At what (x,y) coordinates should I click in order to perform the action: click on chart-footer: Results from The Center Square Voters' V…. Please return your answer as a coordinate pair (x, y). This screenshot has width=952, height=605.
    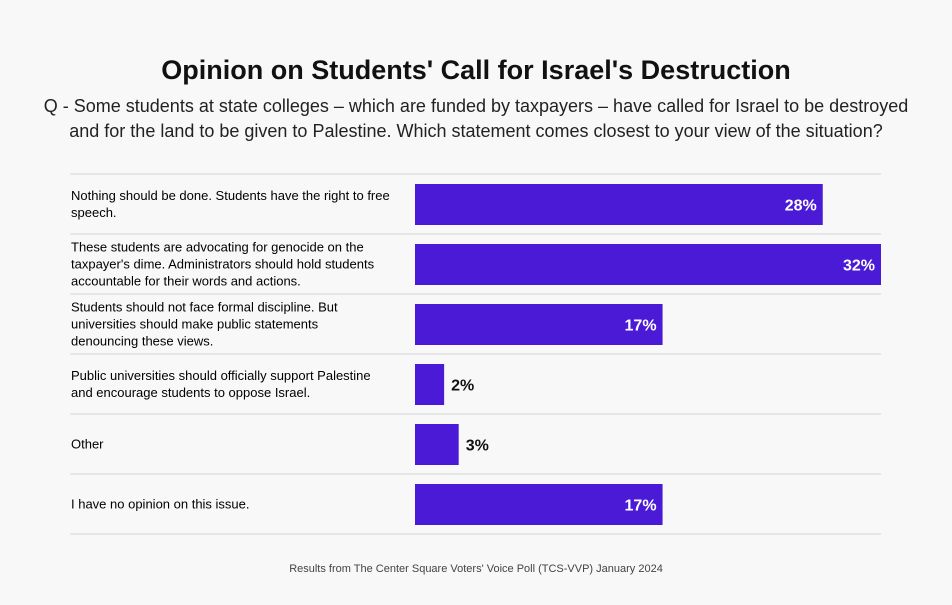
    Looking at the image, I should click on (476, 569).